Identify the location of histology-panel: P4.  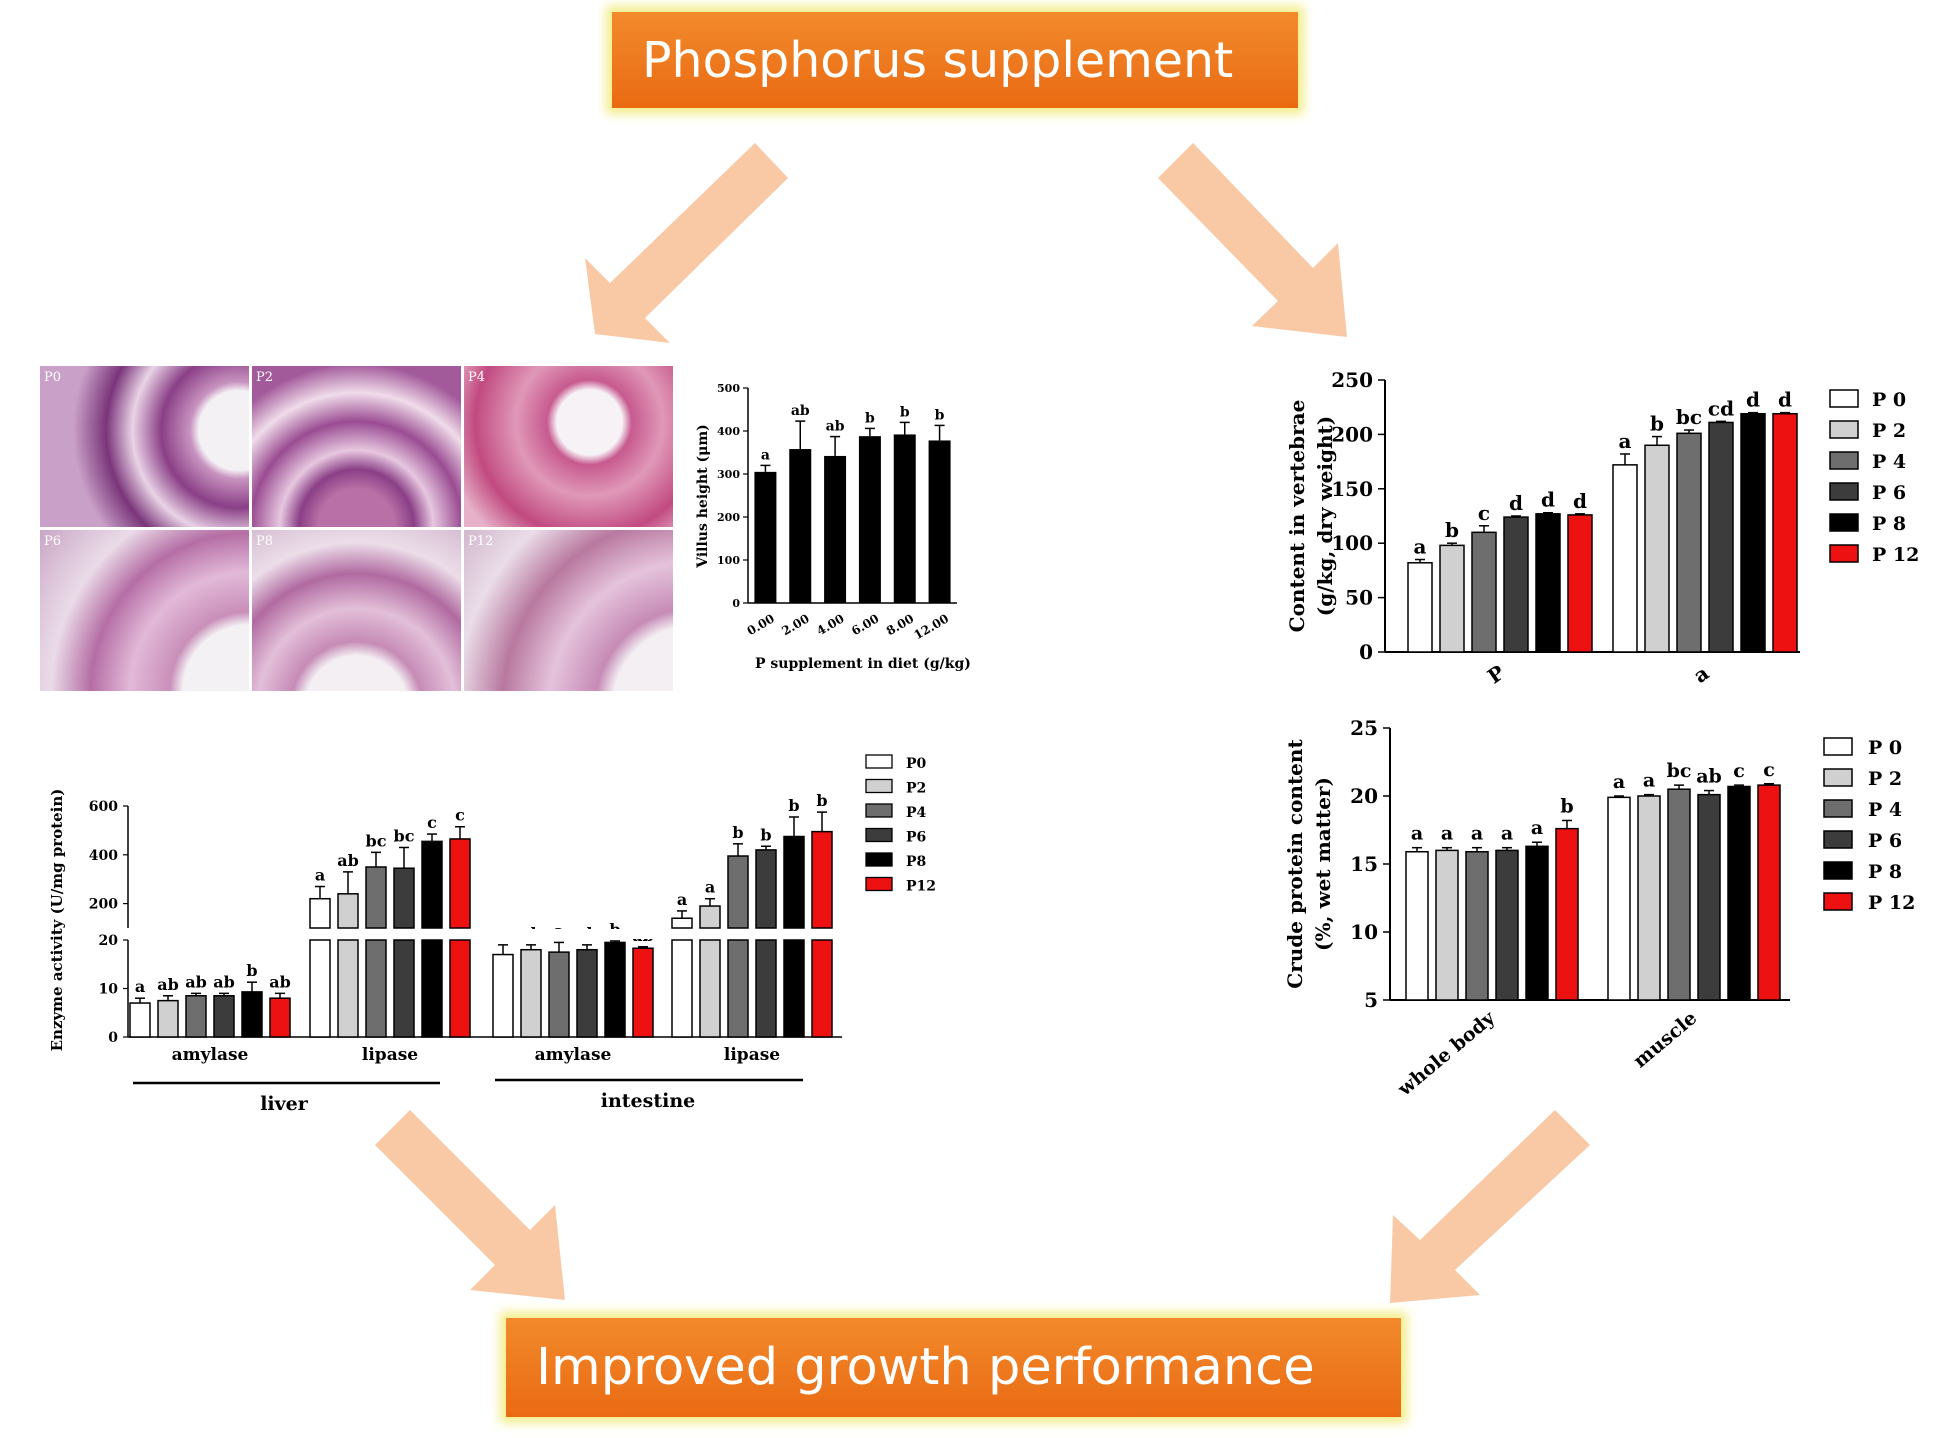
(568, 446).